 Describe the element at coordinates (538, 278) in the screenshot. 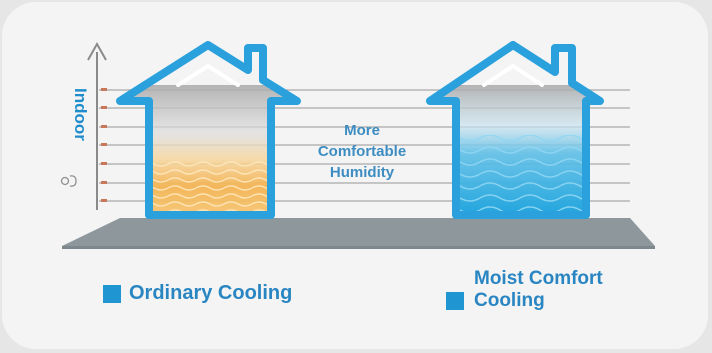

I see `legend-label-moist-line-1: Moist Comfort` at that location.